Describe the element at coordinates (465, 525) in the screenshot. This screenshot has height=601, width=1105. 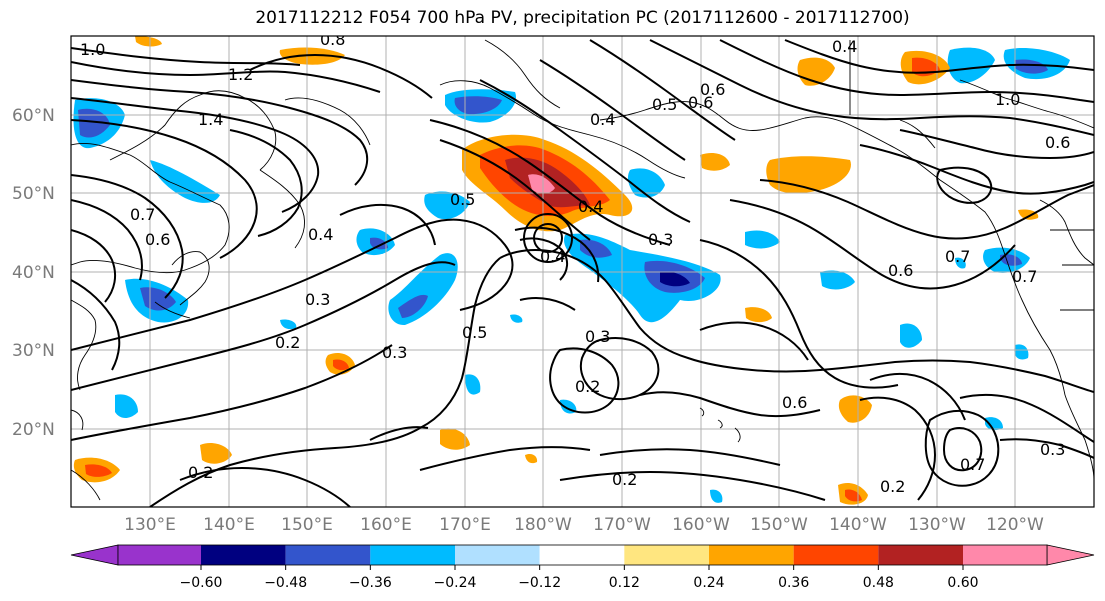
I see `lon-label: 170°E` at that location.